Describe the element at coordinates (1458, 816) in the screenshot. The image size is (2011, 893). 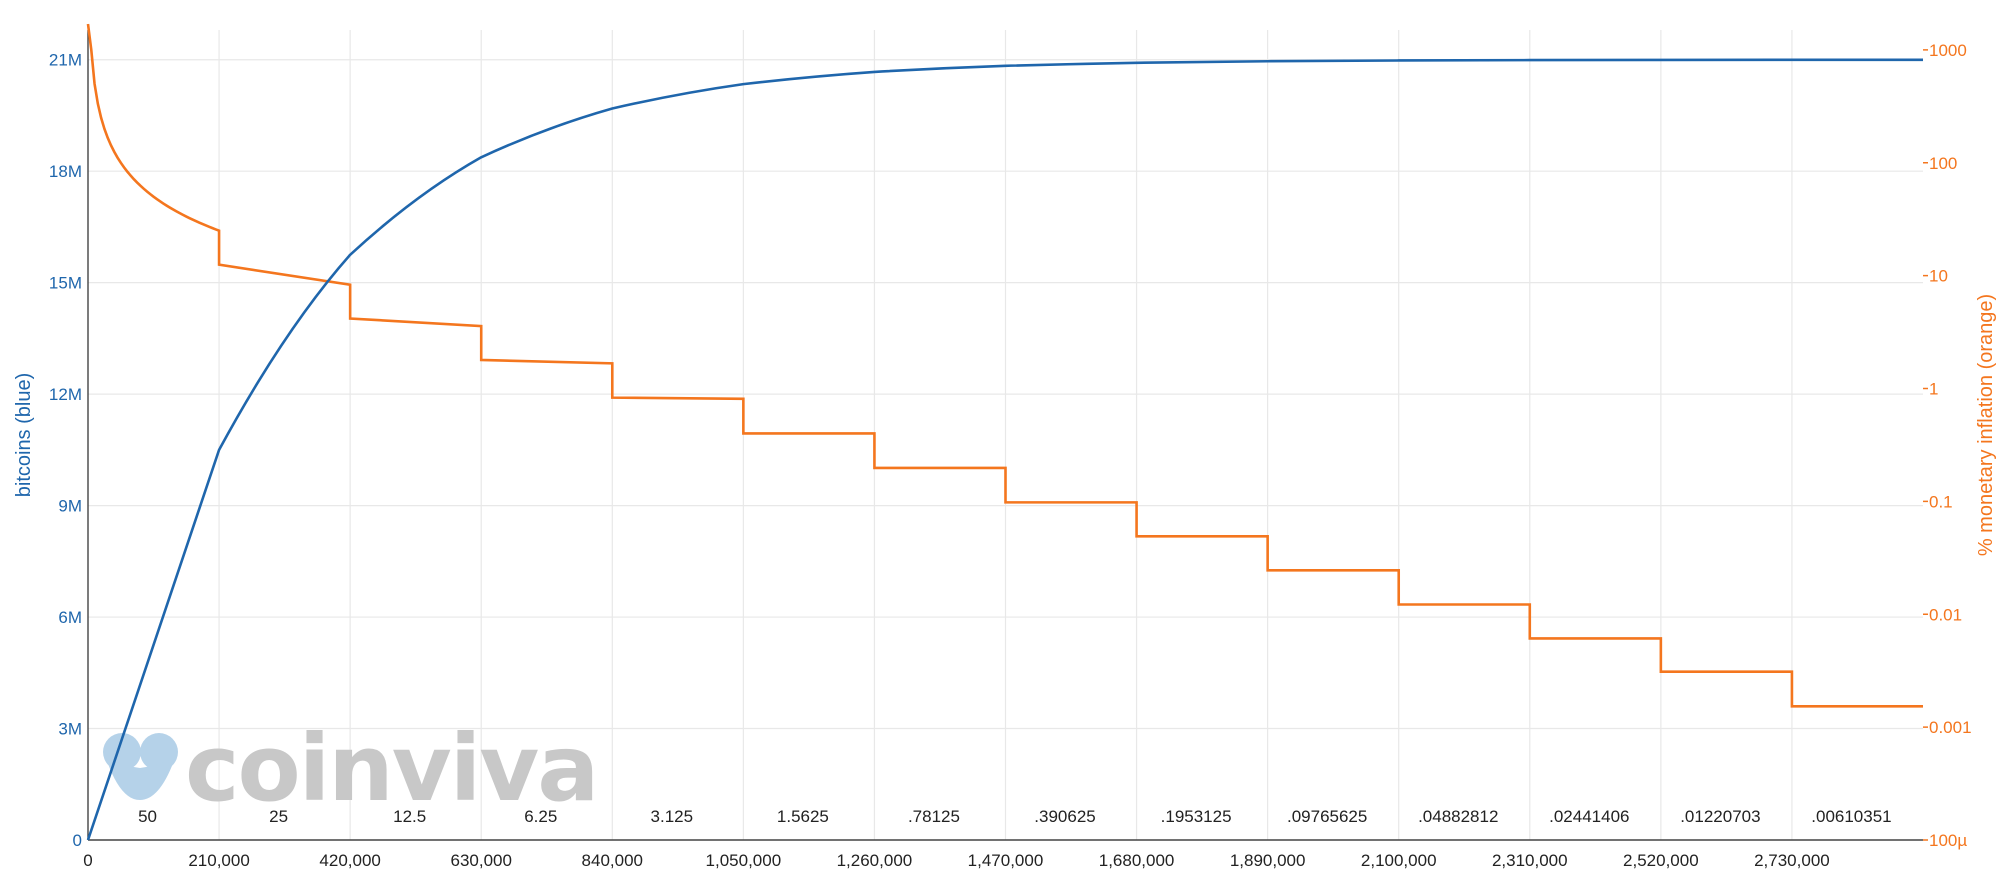
I see `block-reward-label: .04882812` at that location.